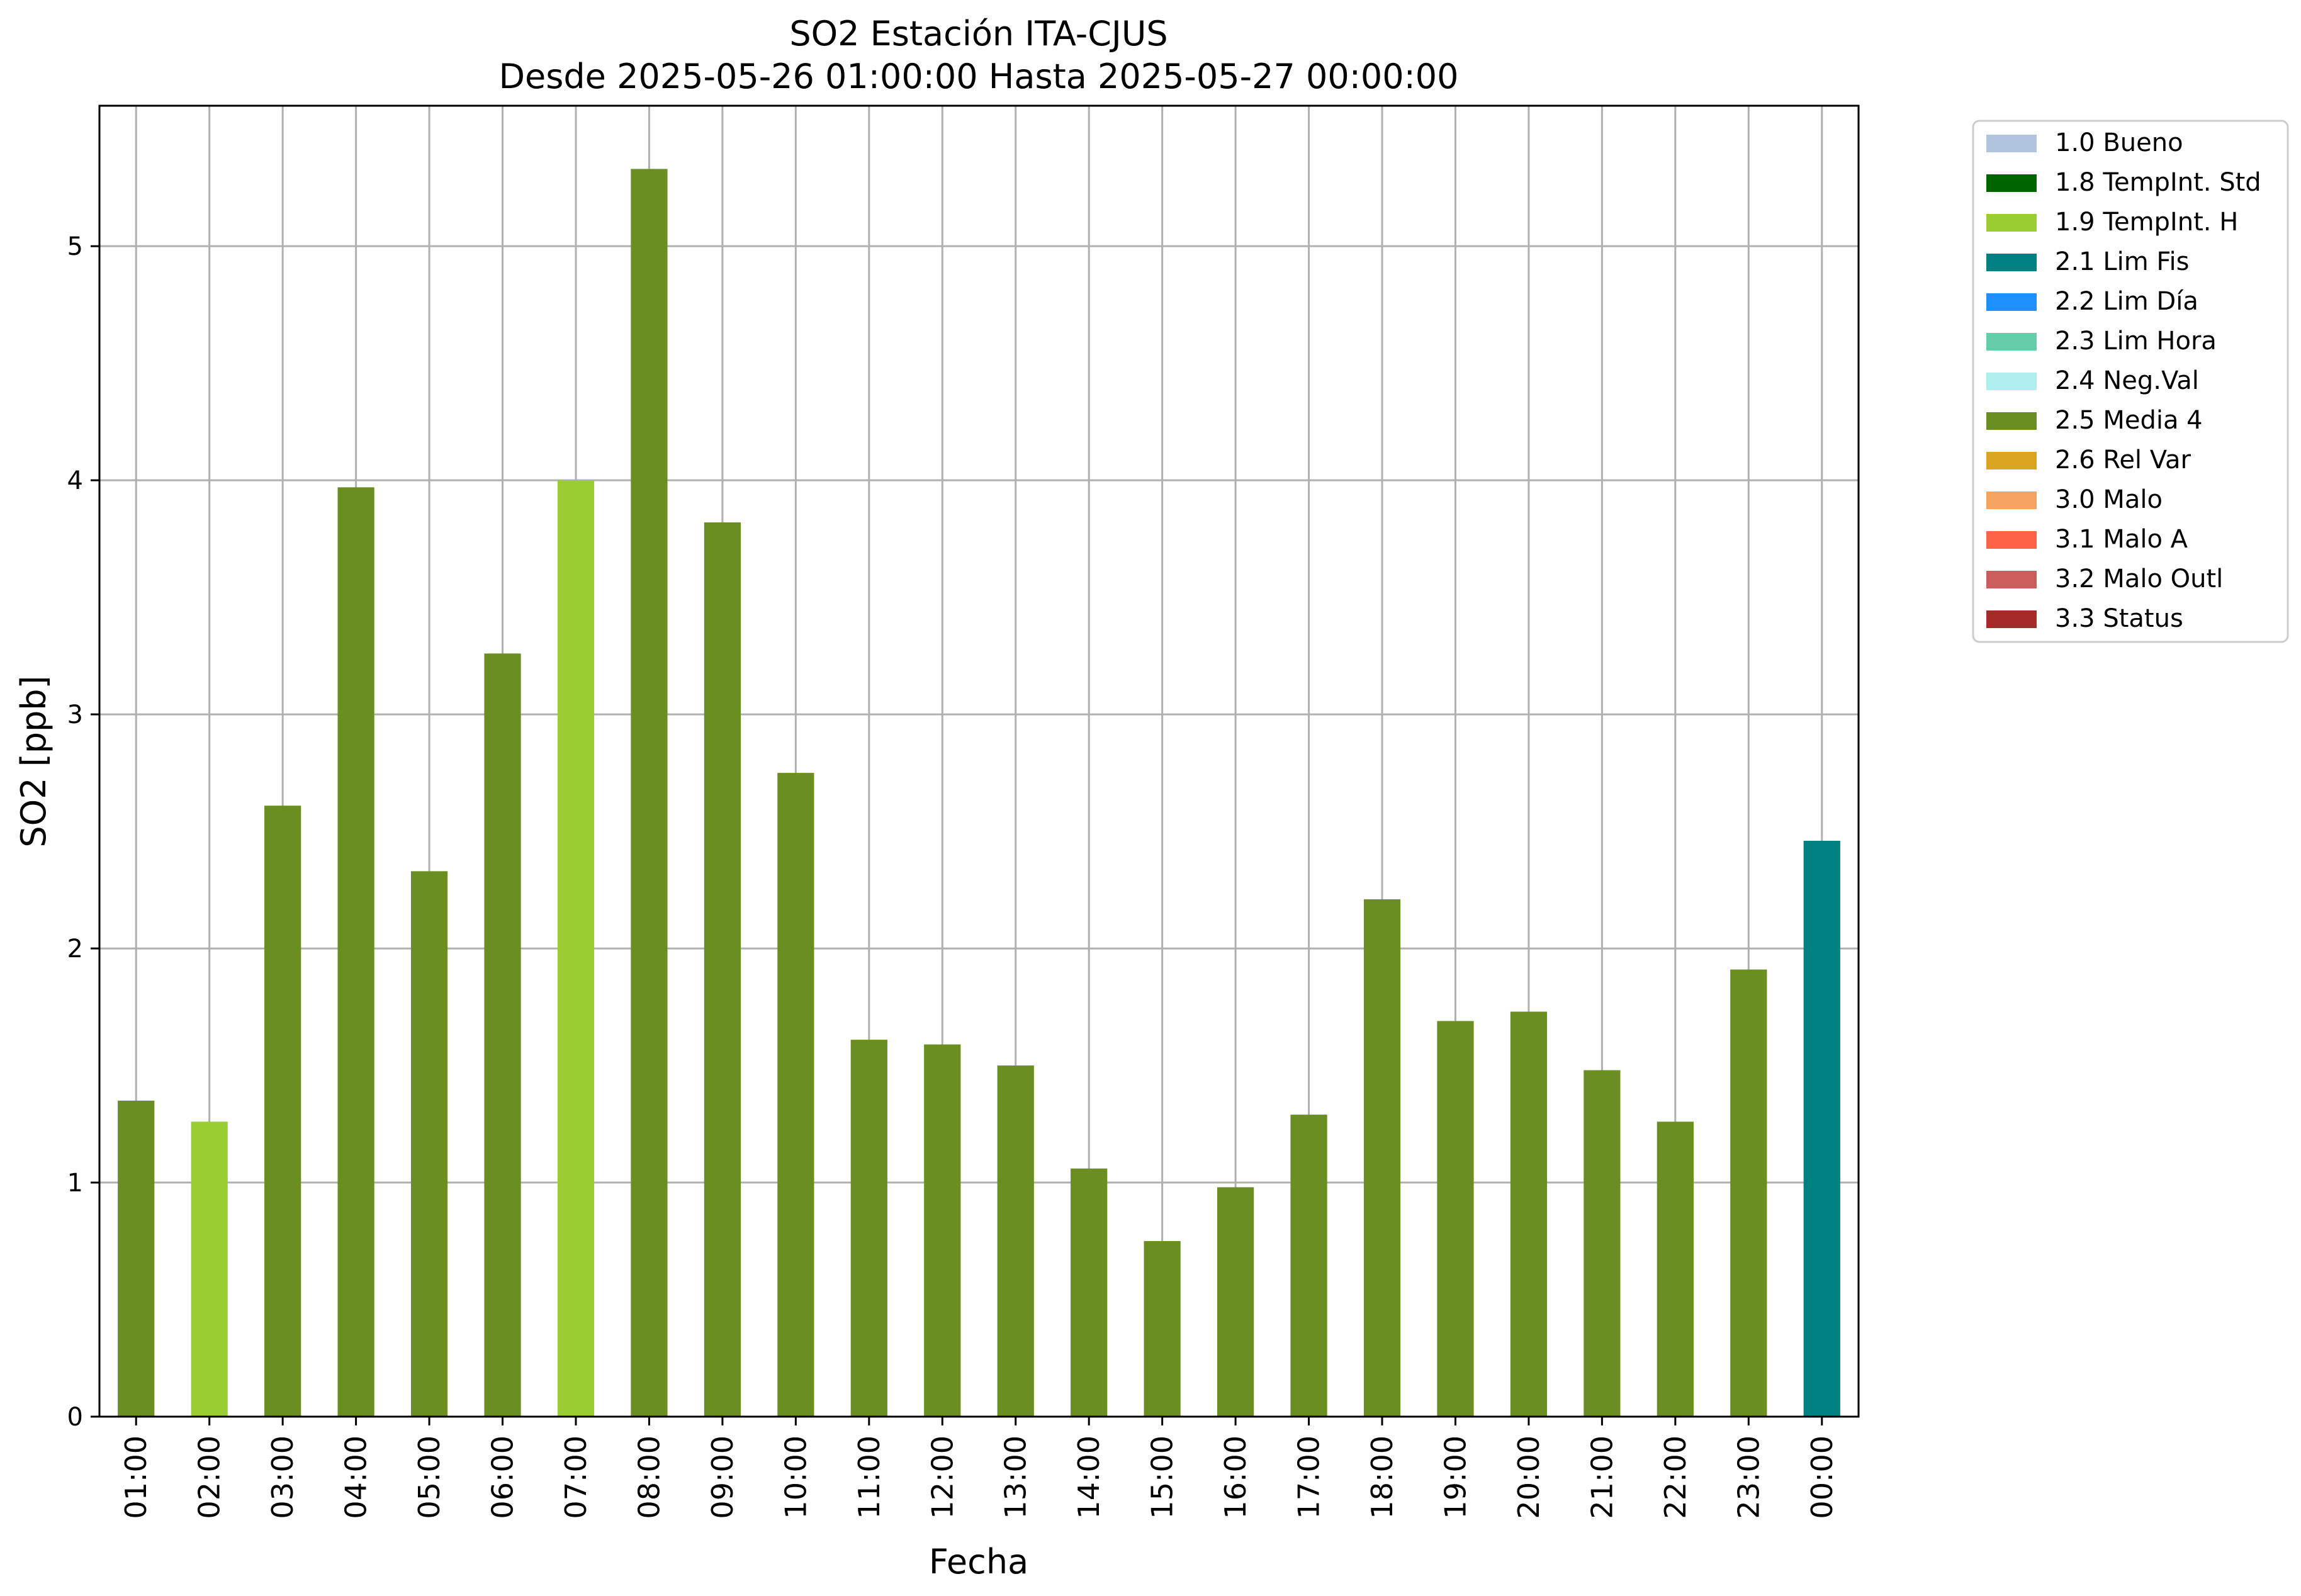 Image resolution: width=2301 pixels, height=1596 pixels. I want to click on x-tick-label: 21:00, so click(1602, 1477).